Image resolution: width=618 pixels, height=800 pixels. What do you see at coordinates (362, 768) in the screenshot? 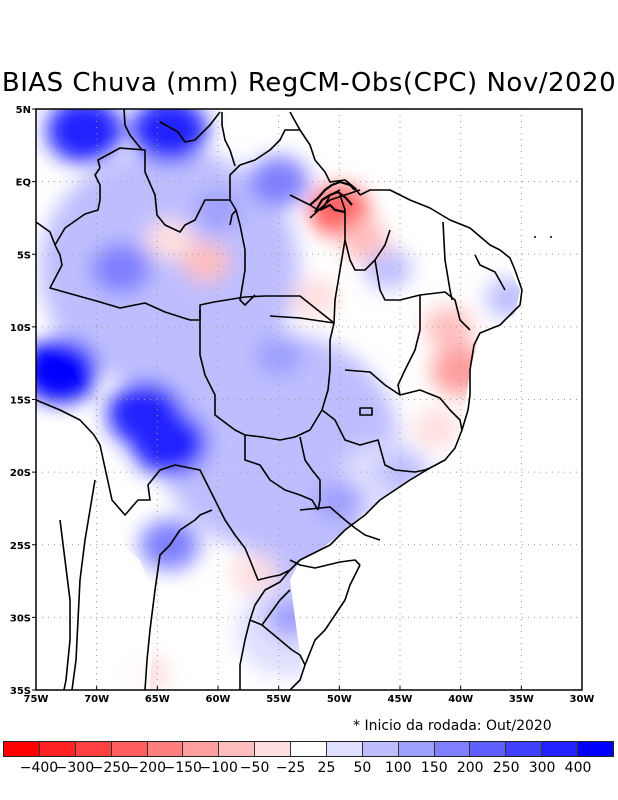
I see `colorbar-label: 50` at bounding box center [362, 768].